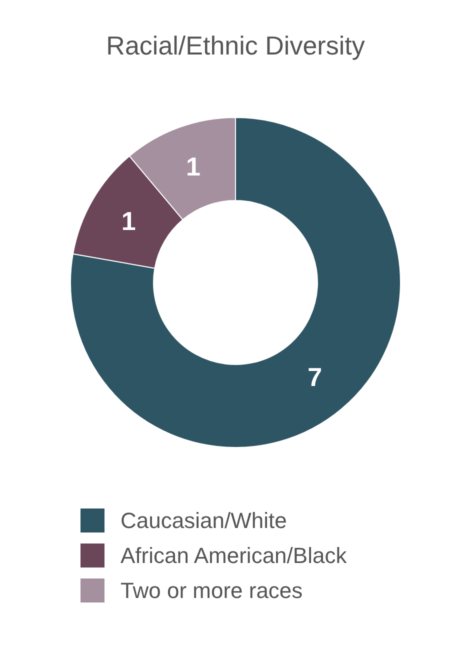 The image size is (470, 650). What do you see at coordinates (203, 520) in the screenshot?
I see `legend-label: Caucasian/White` at bounding box center [203, 520].